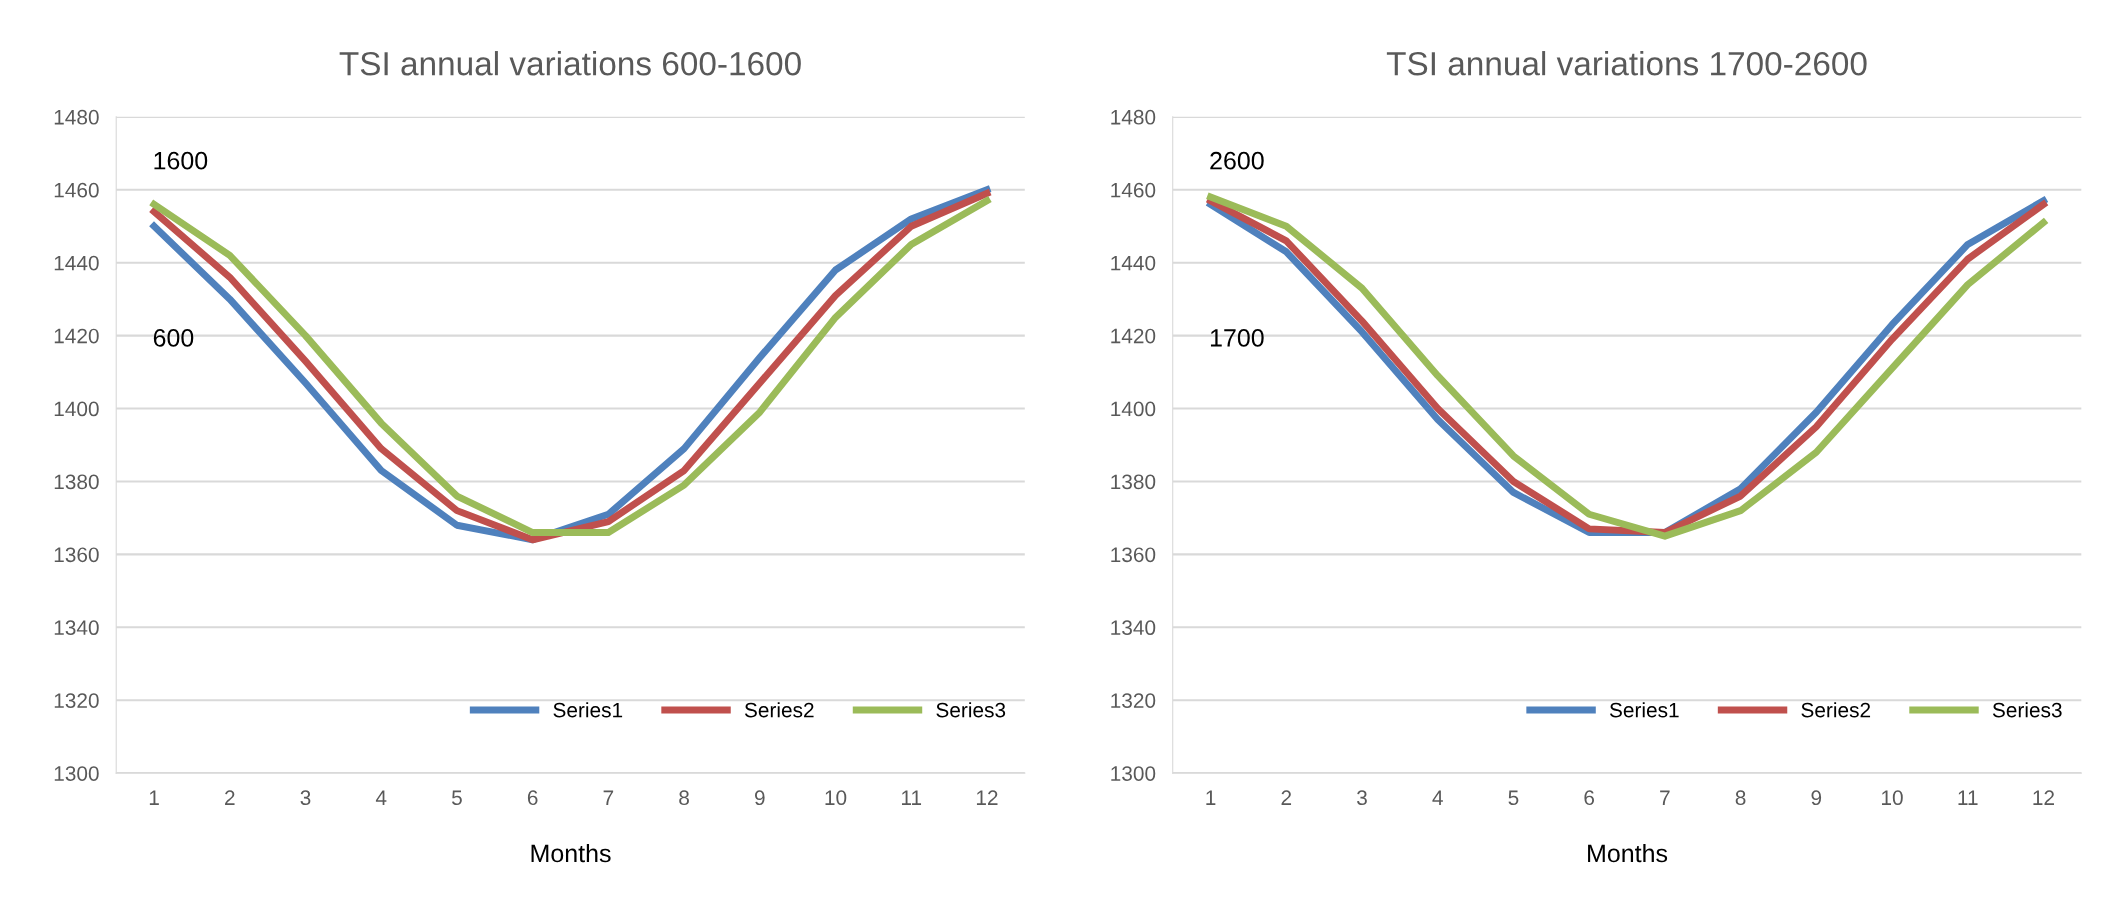 Image resolution: width=2113 pixels, height=899 pixels. What do you see at coordinates (570, 63) in the screenshot?
I see `chart-title: TSI annual variations 600-1600` at bounding box center [570, 63].